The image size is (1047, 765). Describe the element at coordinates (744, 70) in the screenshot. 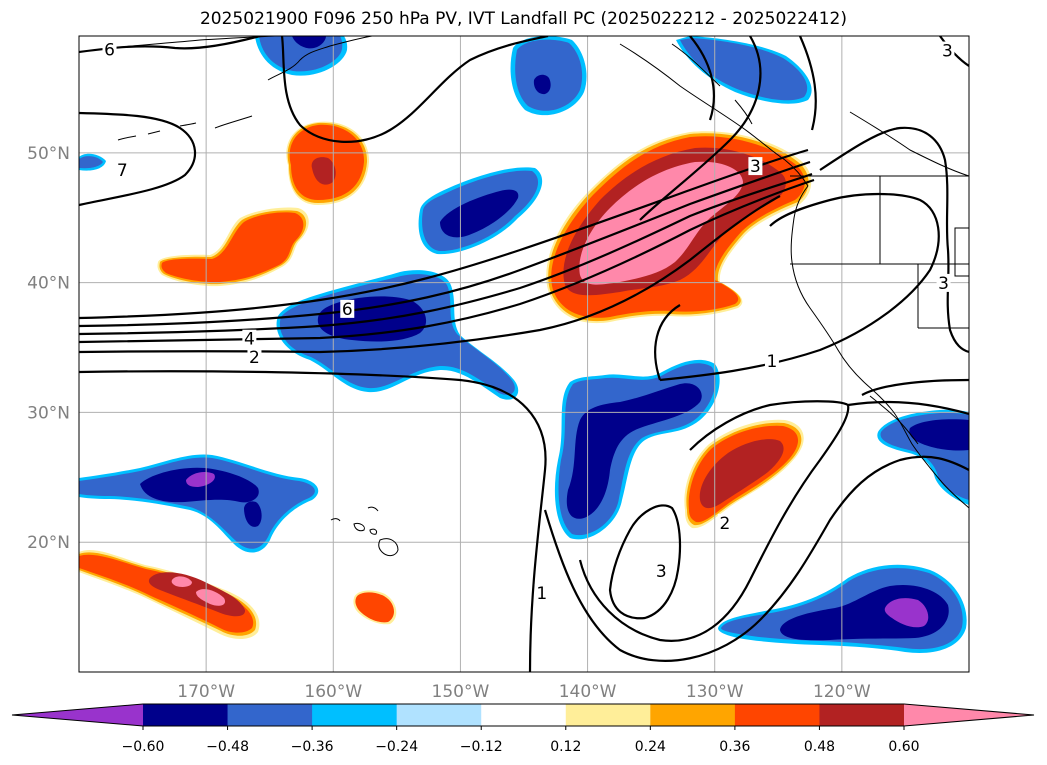

I see `neg-blob-bc-coast` at that location.